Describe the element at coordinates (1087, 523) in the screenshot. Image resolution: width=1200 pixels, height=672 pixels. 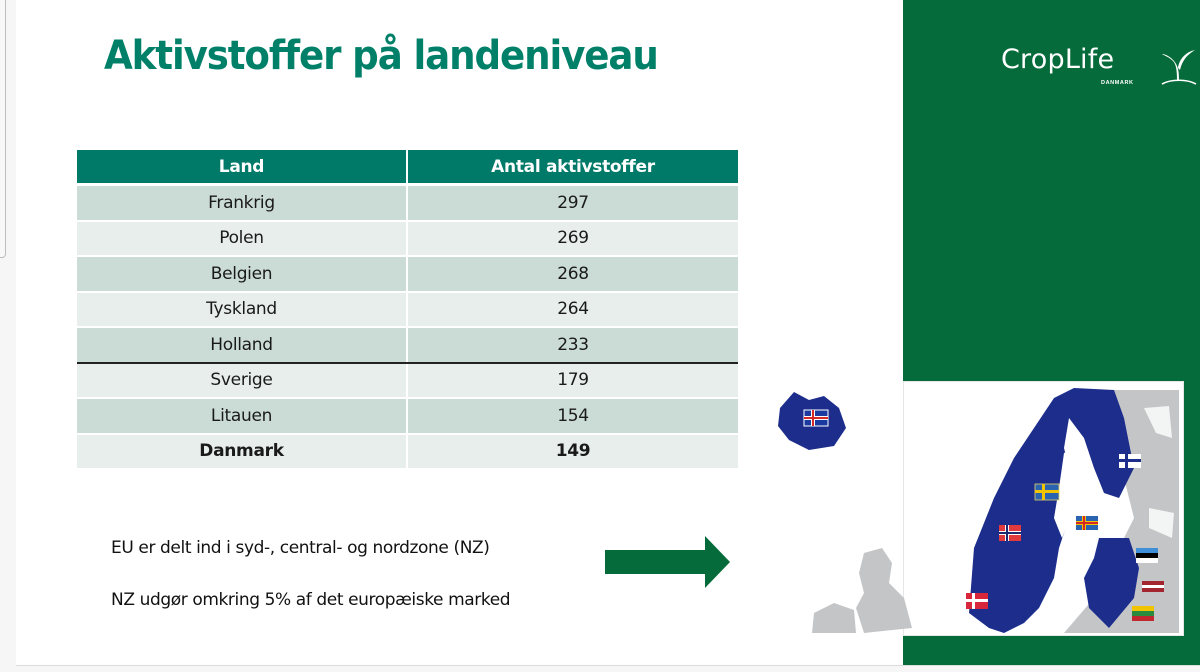
I see `flag-aland` at that location.